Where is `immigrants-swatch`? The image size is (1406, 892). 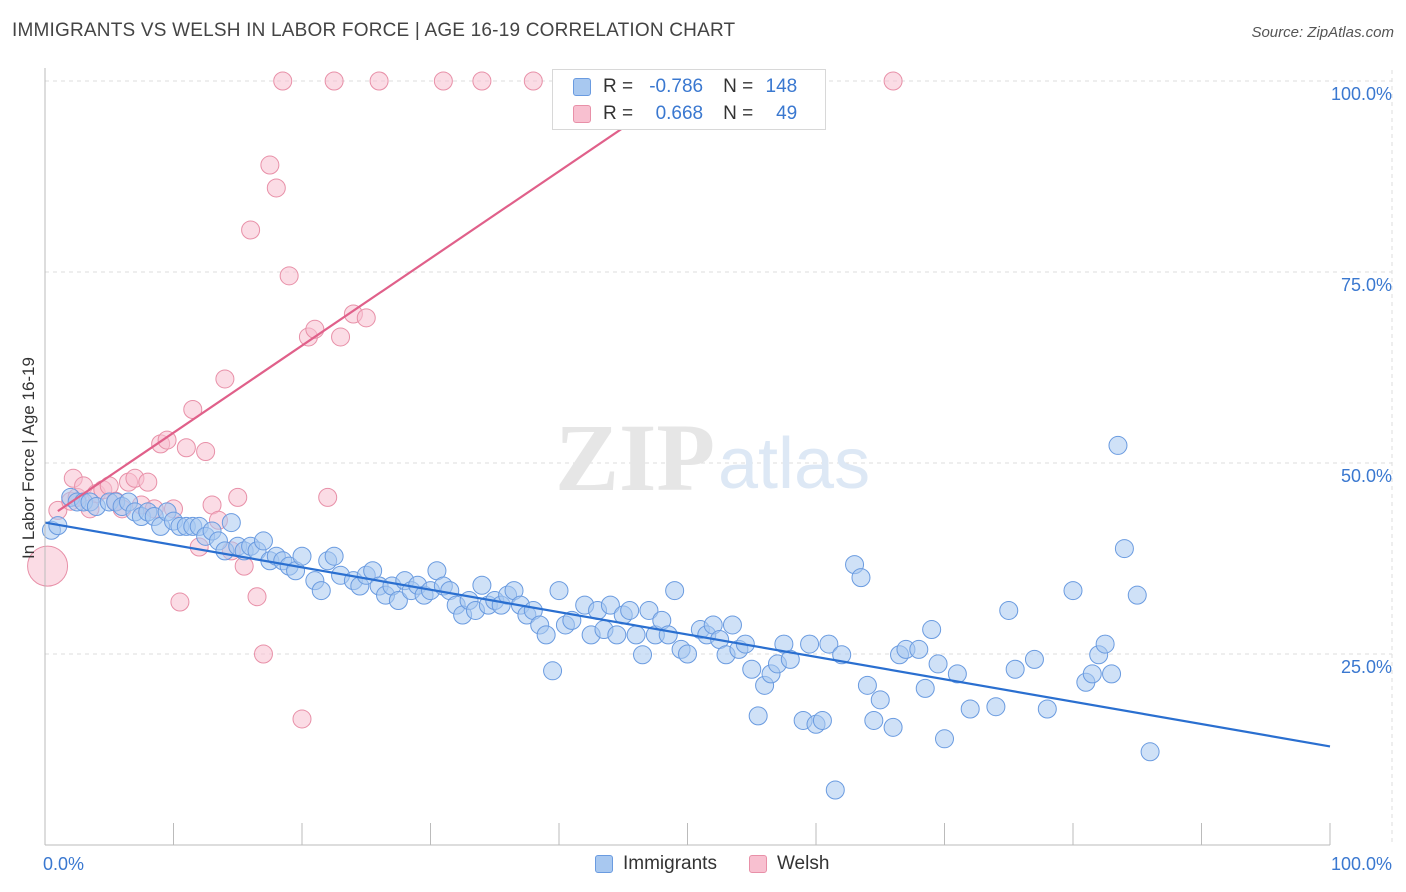
immigrants-swatch is located at coordinates (582, 87).